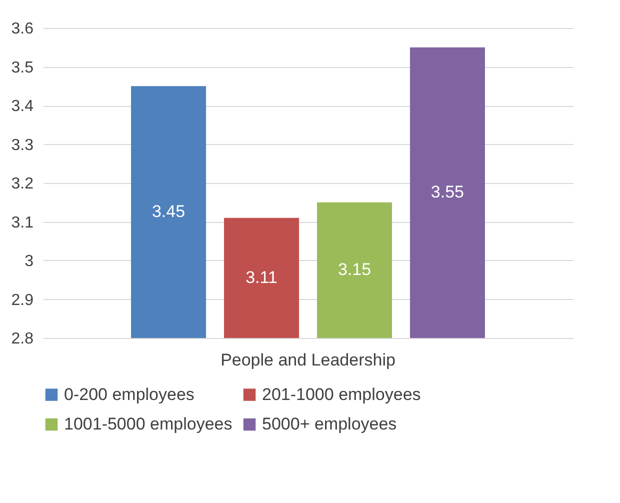 The height and width of the screenshot is (503, 620). Describe the element at coordinates (355, 270) in the screenshot. I see `data-label: 3.15` at that location.